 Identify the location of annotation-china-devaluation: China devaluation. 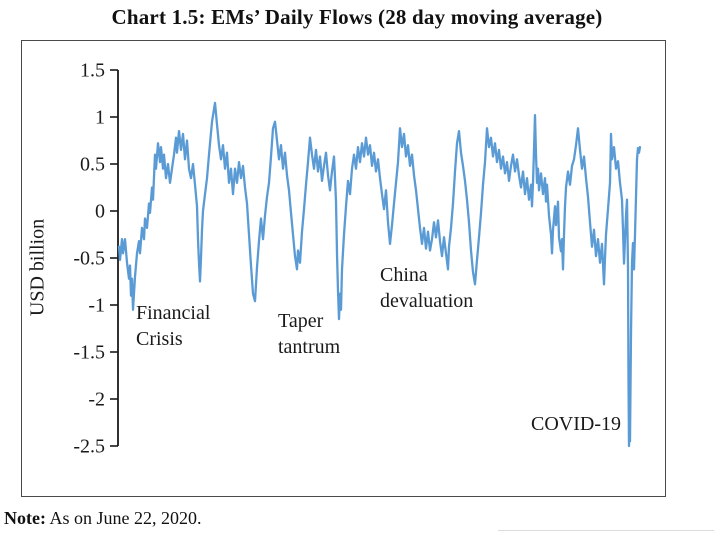
(426, 288).